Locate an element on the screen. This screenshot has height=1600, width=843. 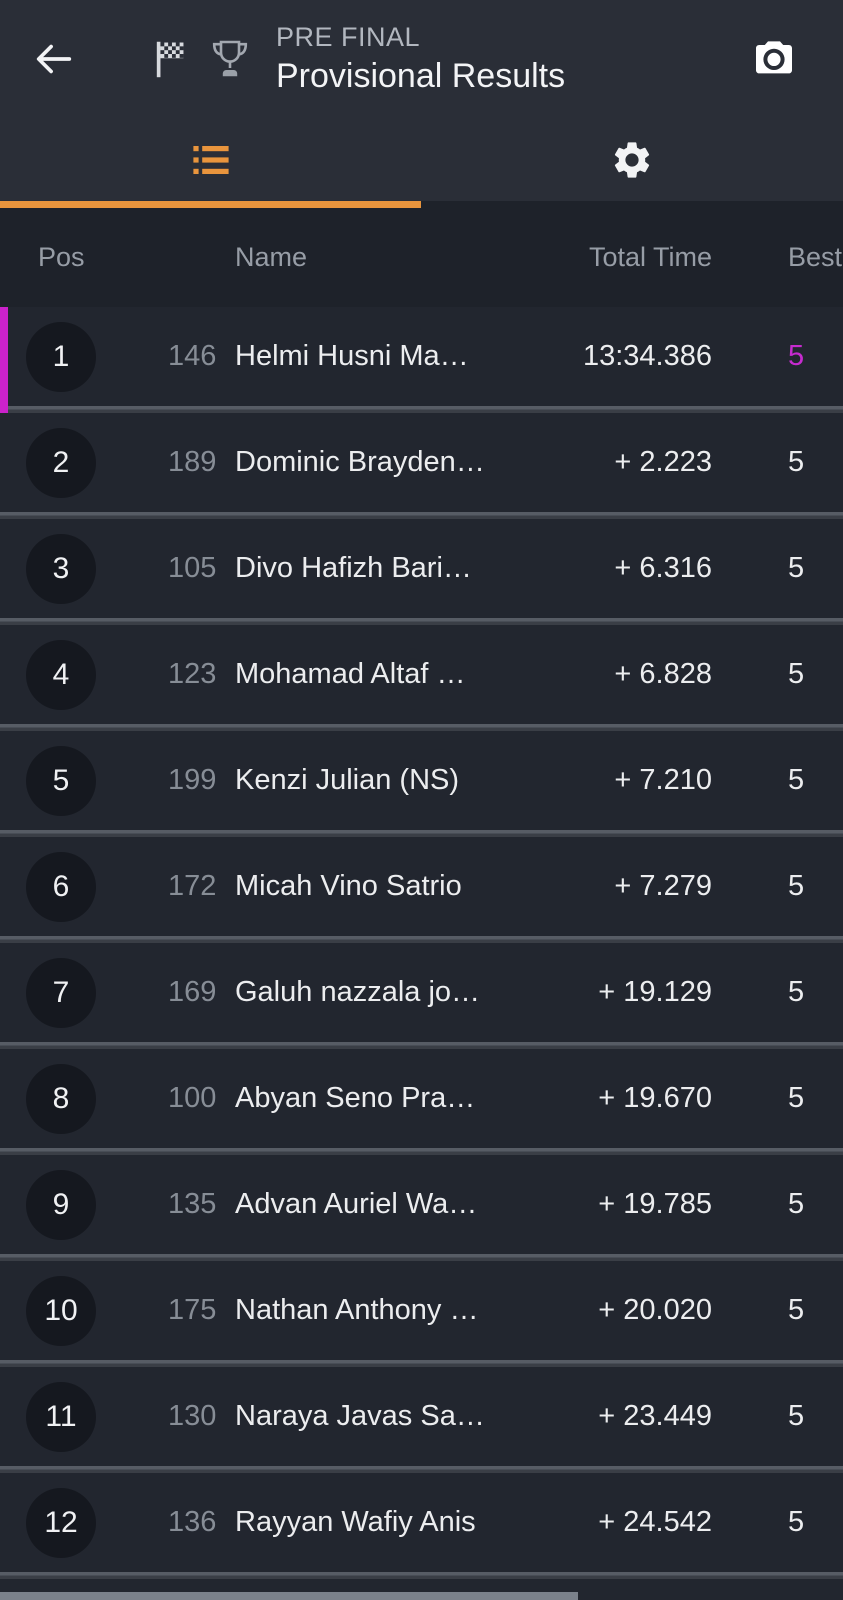
total-time: + 6.316 is located at coordinates (663, 568).